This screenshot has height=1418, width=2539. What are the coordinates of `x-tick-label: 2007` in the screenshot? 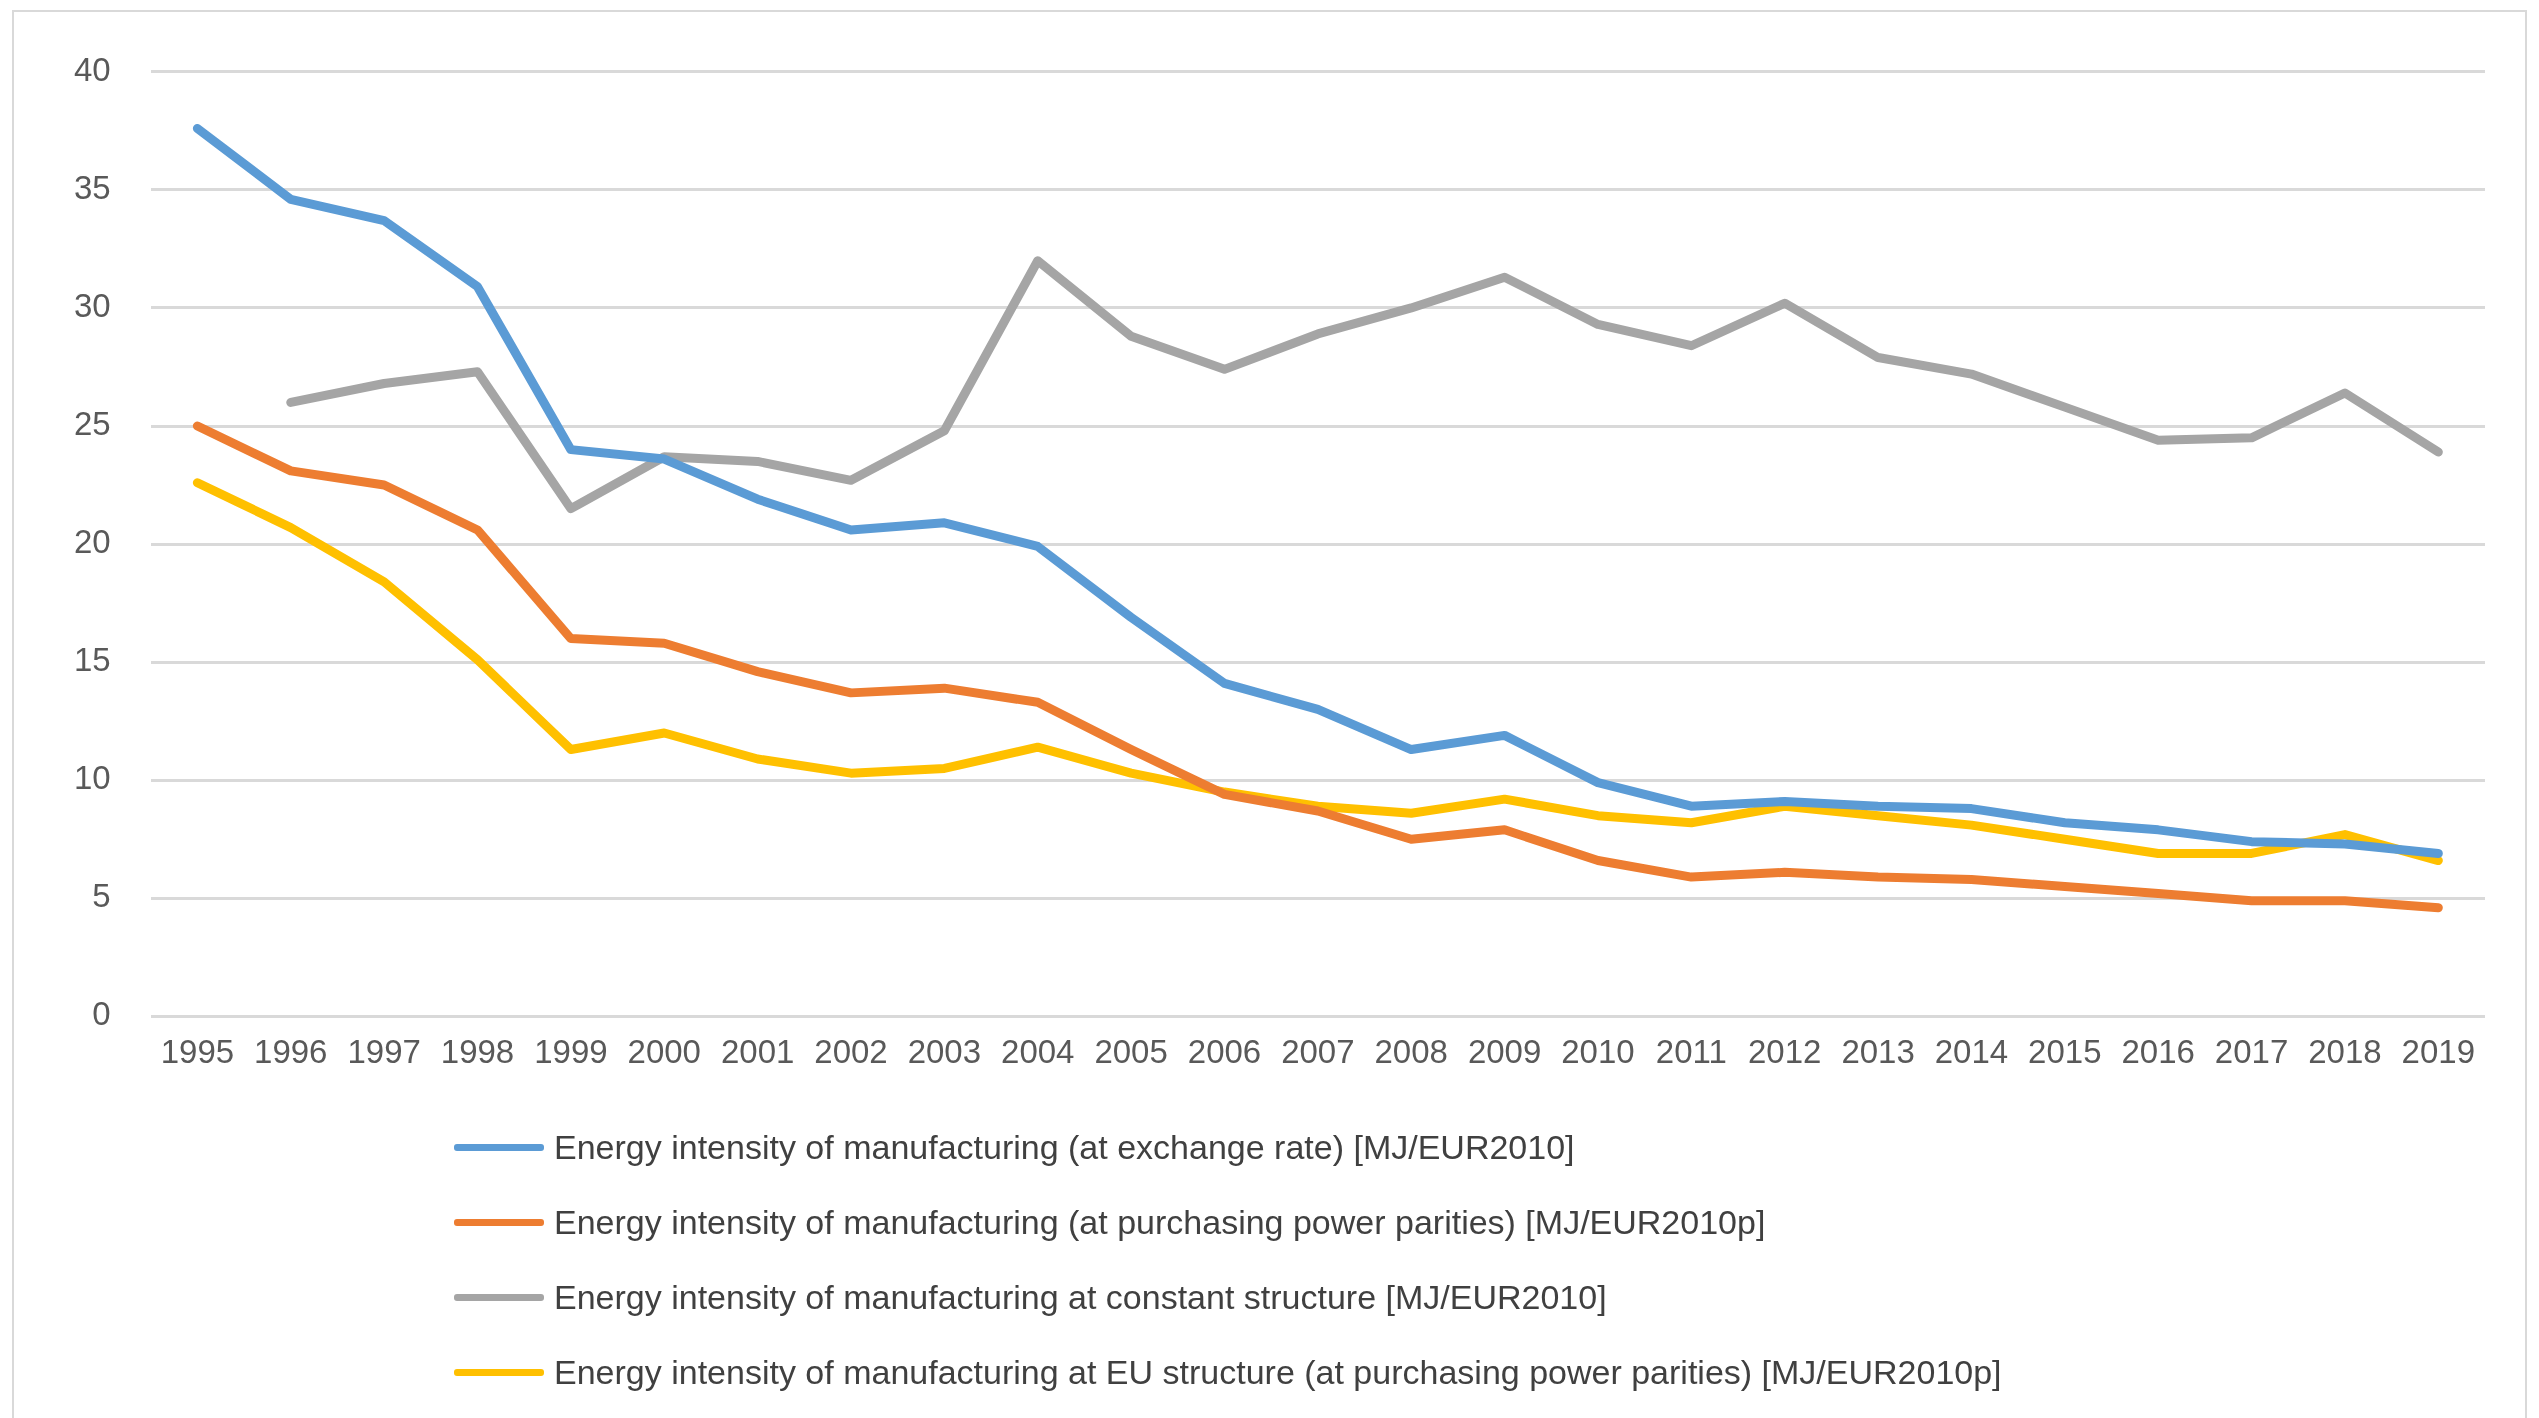 It's located at (1318, 1052).